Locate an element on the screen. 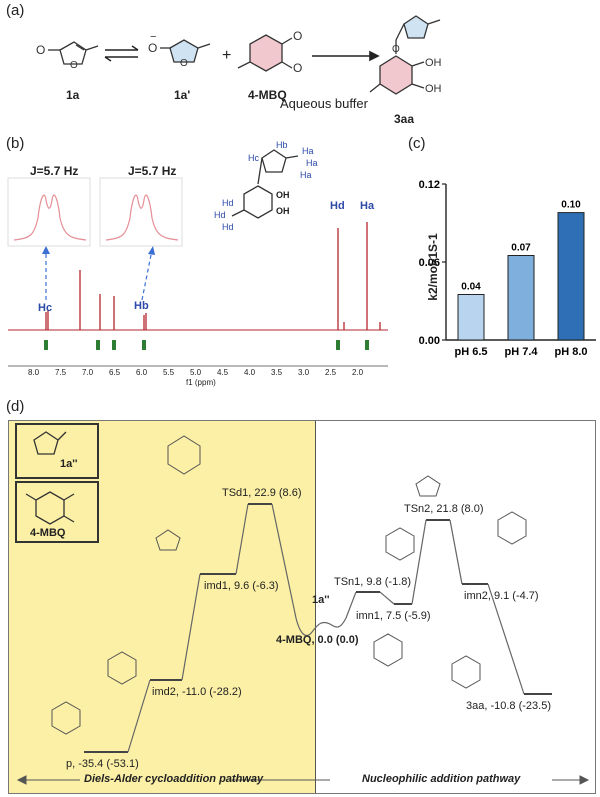 The image size is (600, 797). state-label-imn2: imn2, 9.1 (-4.7) is located at coordinates (501, 596).